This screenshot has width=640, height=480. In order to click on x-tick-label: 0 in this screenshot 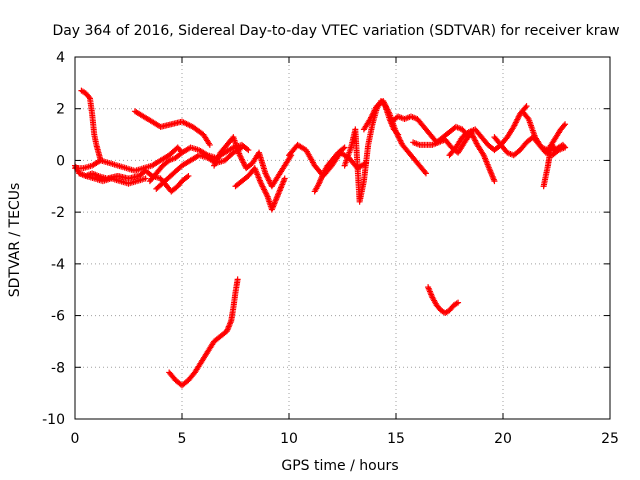, I will do `click(75, 439)`.